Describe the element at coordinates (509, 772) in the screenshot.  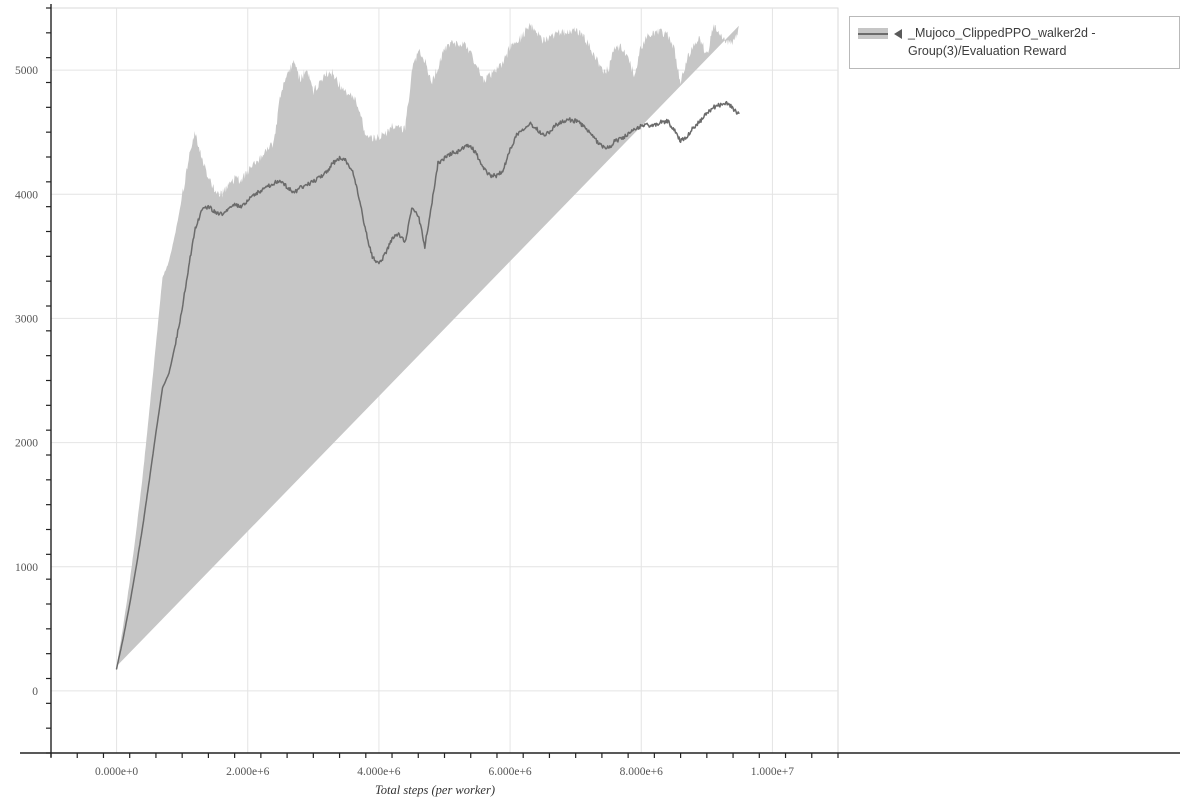
I see `x-tick-label: 6.000e+6` at that location.